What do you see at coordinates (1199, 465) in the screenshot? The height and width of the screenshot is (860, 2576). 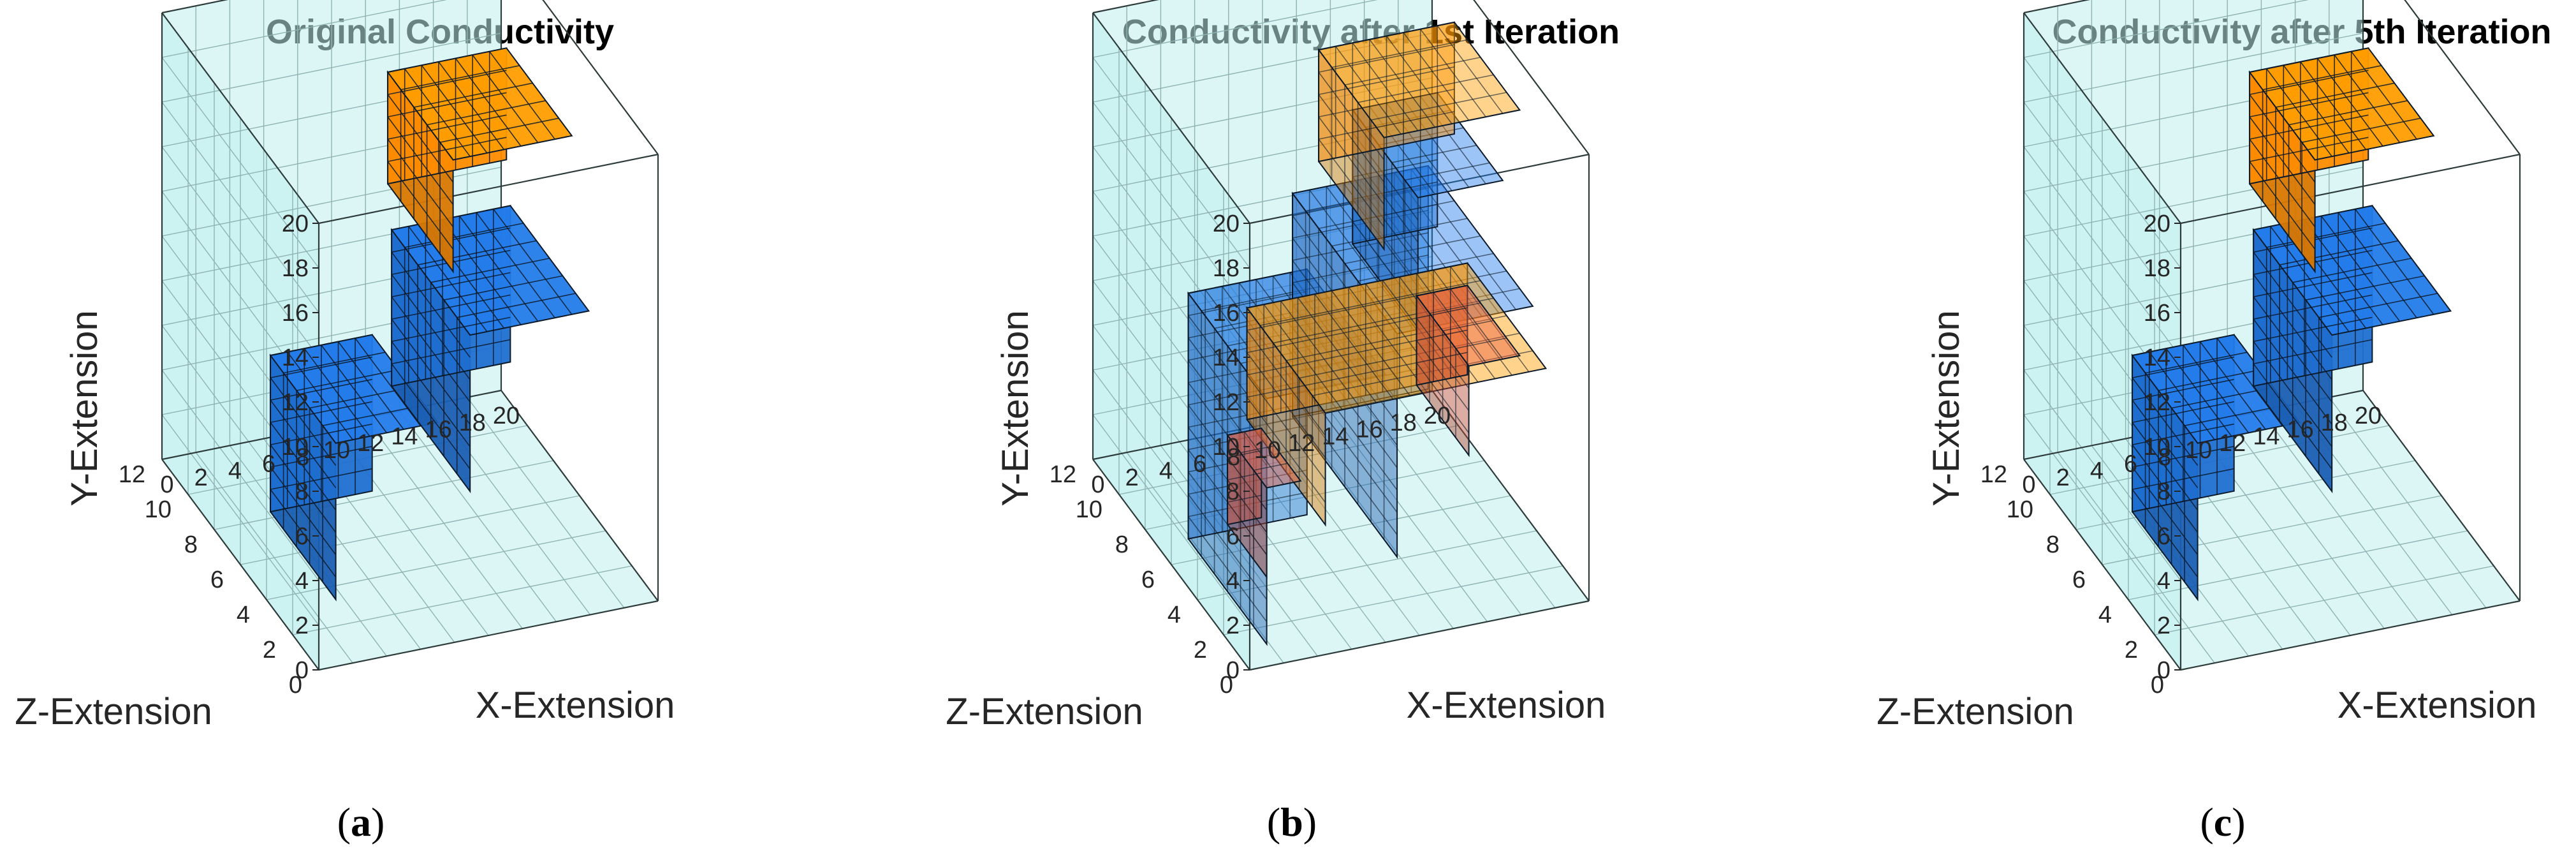 I see `x-tick-label: 6` at bounding box center [1199, 465].